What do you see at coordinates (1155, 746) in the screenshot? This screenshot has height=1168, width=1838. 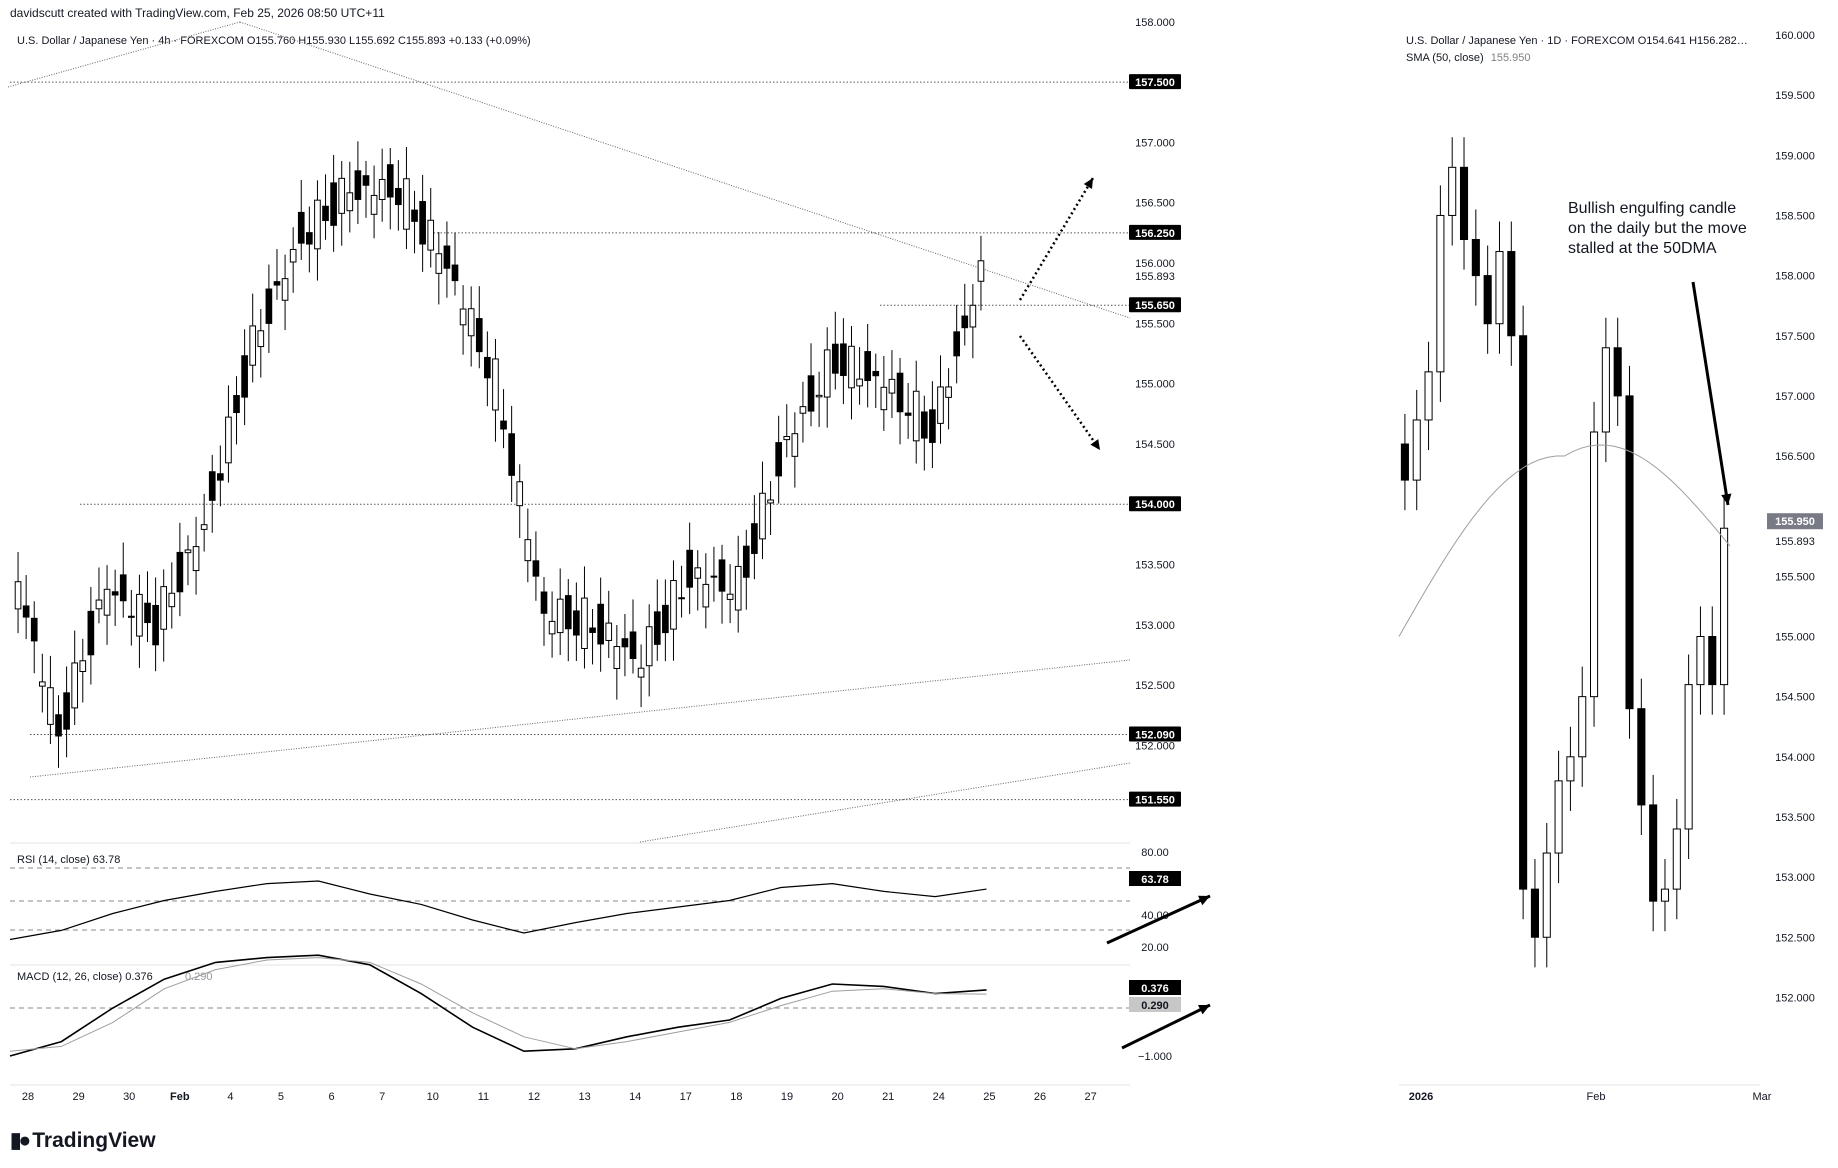 I see `price-tick-label: 152.000` at bounding box center [1155, 746].